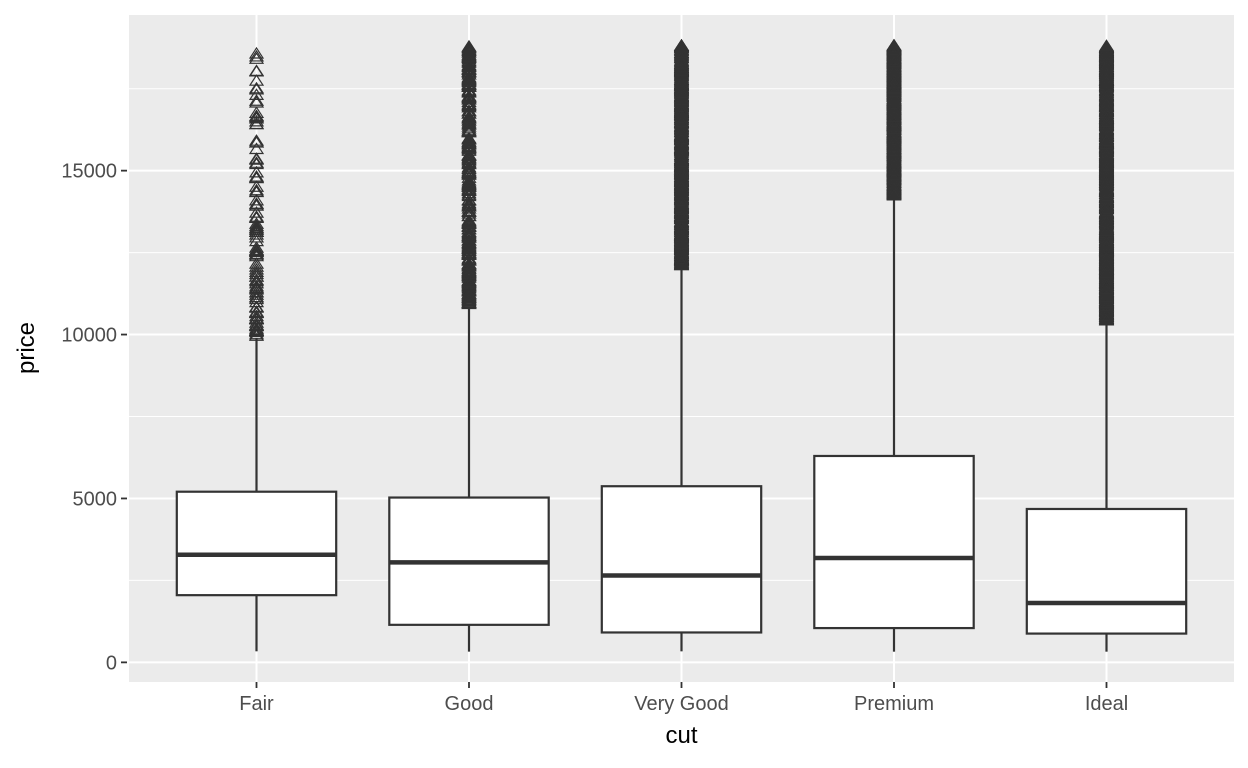  I want to click on x-tick-label-4: Ideal, so click(1106, 704).